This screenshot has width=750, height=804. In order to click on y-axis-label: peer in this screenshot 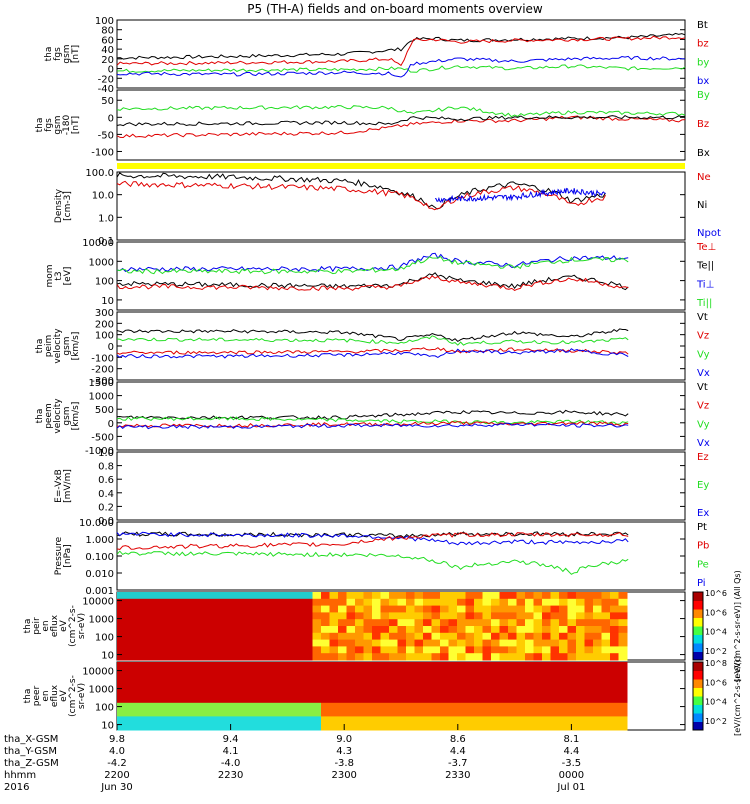, I will do `click(37, 695)`.